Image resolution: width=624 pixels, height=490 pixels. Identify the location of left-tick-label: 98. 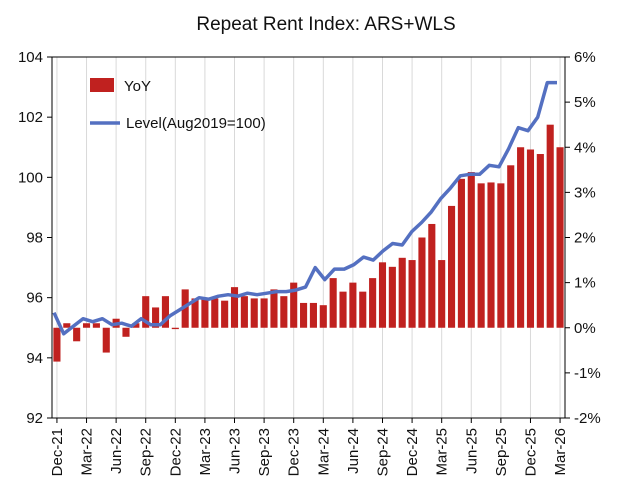
(34, 238).